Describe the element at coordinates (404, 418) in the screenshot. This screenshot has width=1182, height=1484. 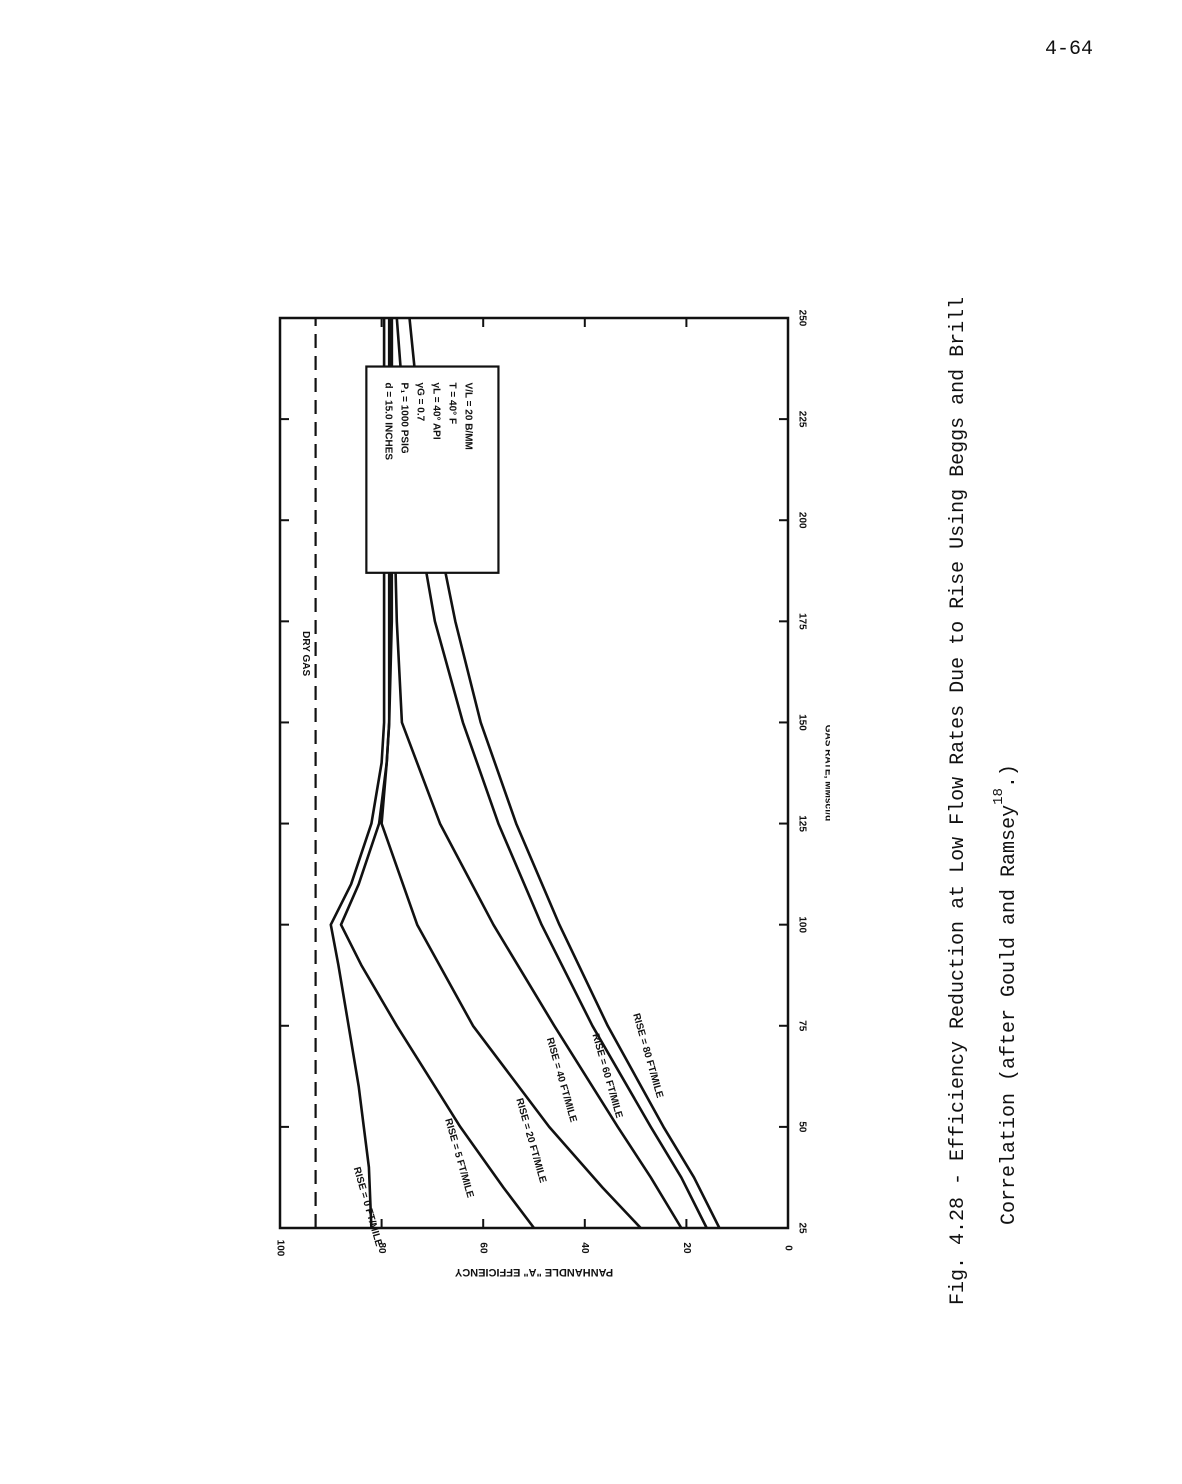
I see `parameter-line-1: P₁ = 1000 PSIG` at that location.